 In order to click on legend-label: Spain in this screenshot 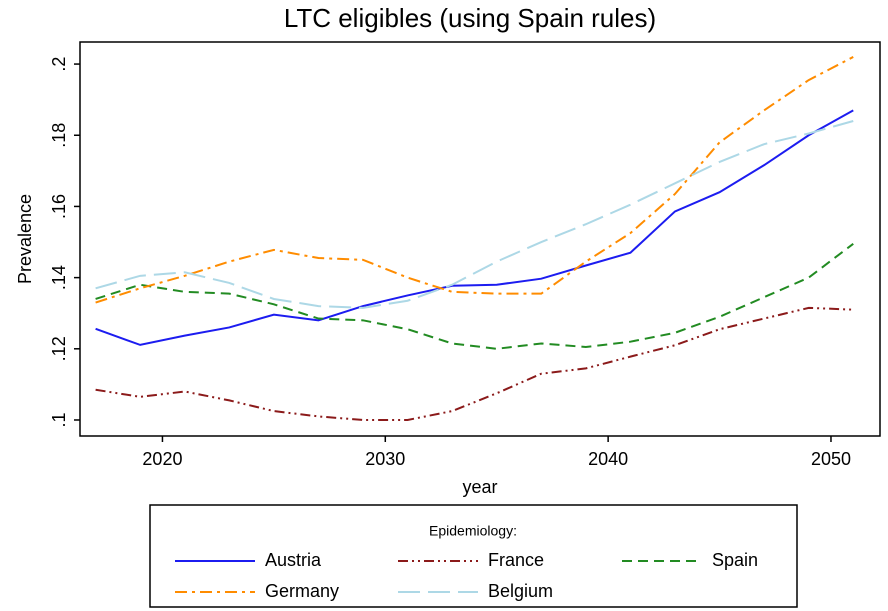, I will do `click(735, 560)`.